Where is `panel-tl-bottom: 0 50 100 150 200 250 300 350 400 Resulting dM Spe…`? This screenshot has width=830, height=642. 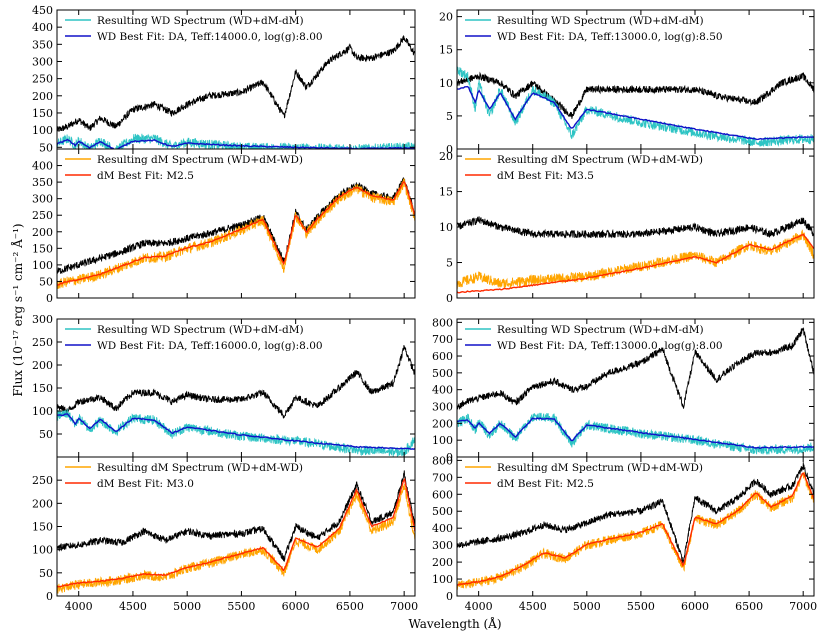 panel-tl-bottom: 0 50 100 150 200 250 300 350 400 Resulting dM Spe… is located at coordinates (224, 226).